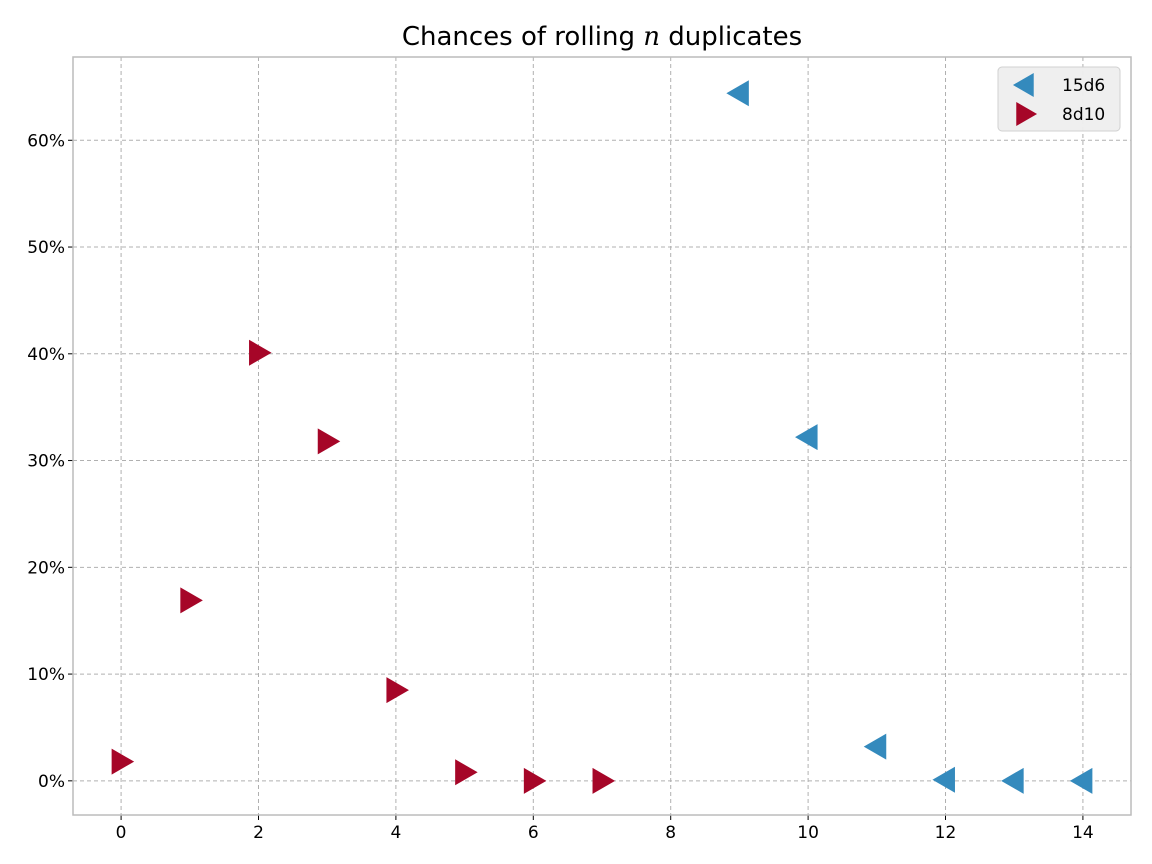 The width and height of the screenshot is (1152, 864). Describe the element at coordinates (522, 37) in the screenshot. I see `title-prefix: Chances of rolling` at that location.